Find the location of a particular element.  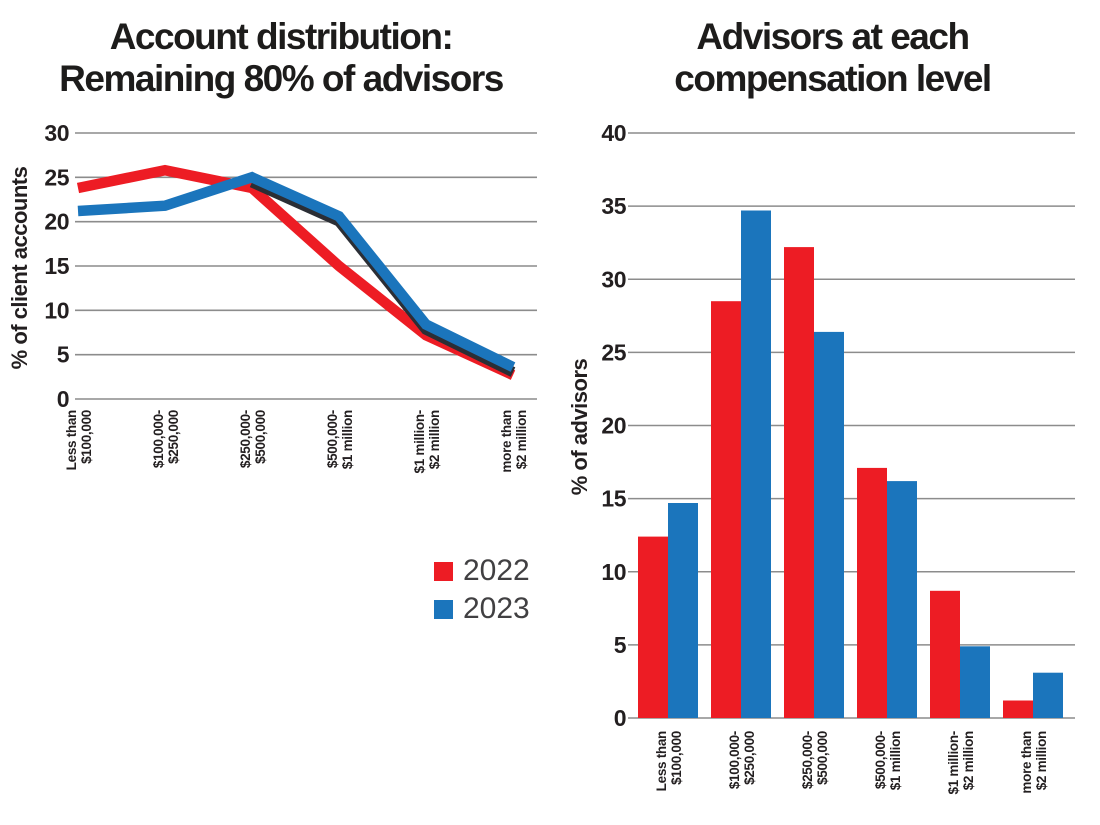

y-axis-label: % of client accounts is located at coordinates (19, 267).